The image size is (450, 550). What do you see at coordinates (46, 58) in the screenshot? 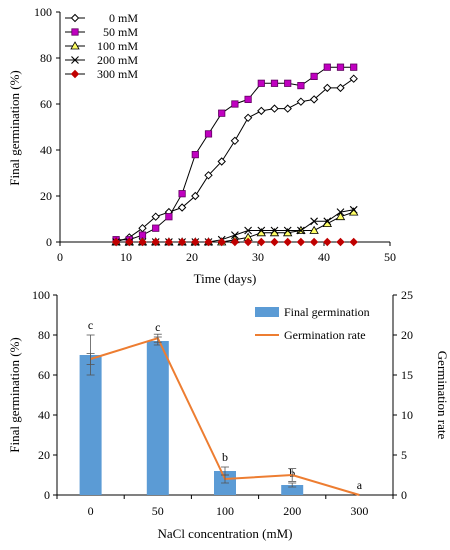
I see `top-y-tick-label: 80` at bounding box center [46, 58].